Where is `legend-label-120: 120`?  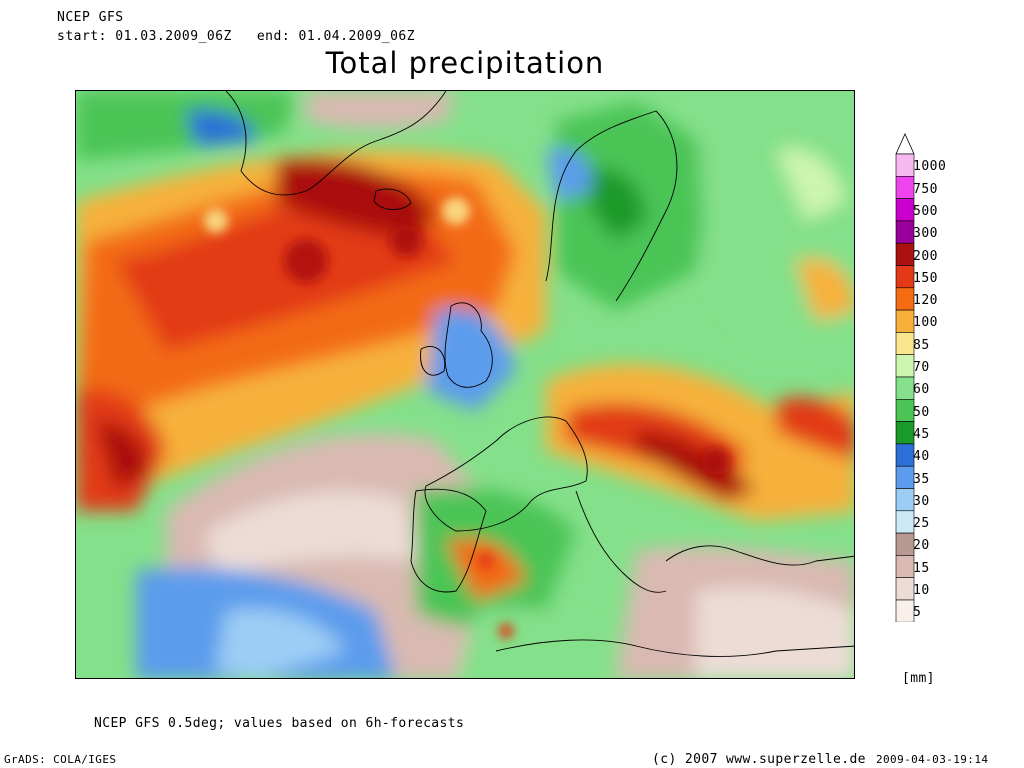 legend-label-120: 120 is located at coordinates (925, 301).